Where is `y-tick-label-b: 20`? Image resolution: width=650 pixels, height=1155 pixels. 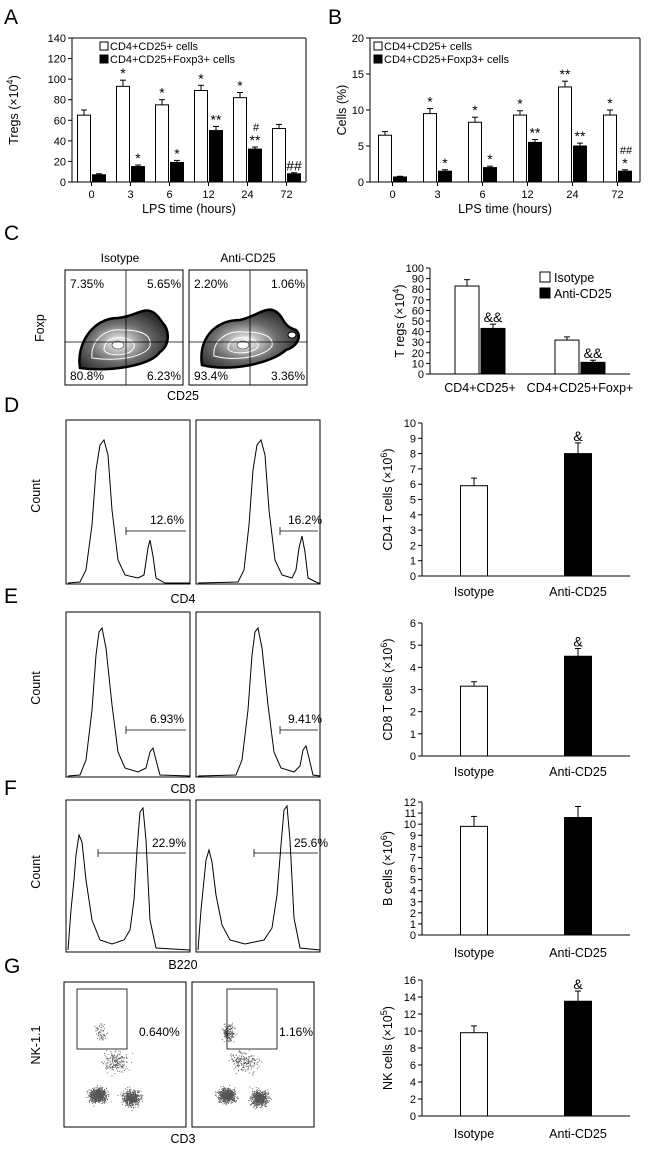
y-tick-label-b: 20 is located at coordinates (358, 39).